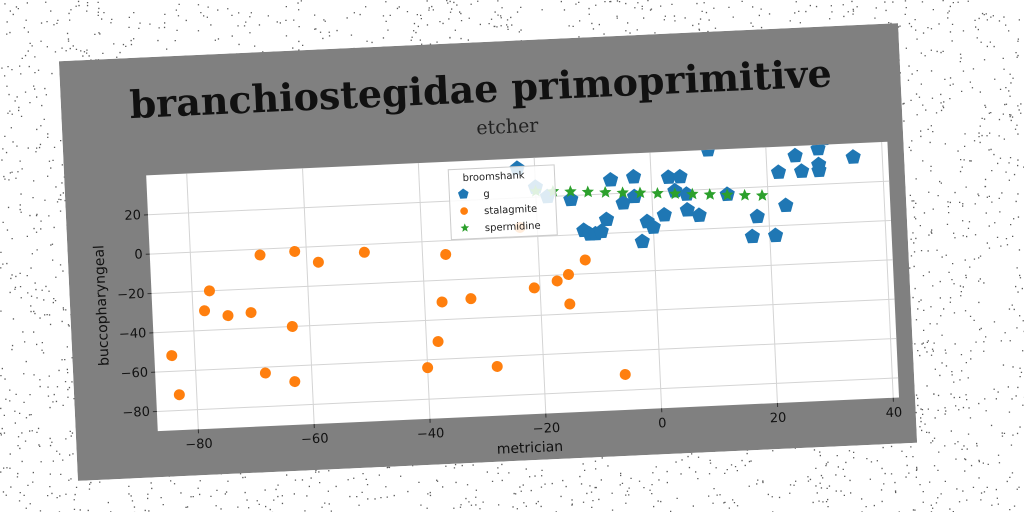 The image size is (1024, 512). I want to click on y-tick-label: −40, so click(133, 334).